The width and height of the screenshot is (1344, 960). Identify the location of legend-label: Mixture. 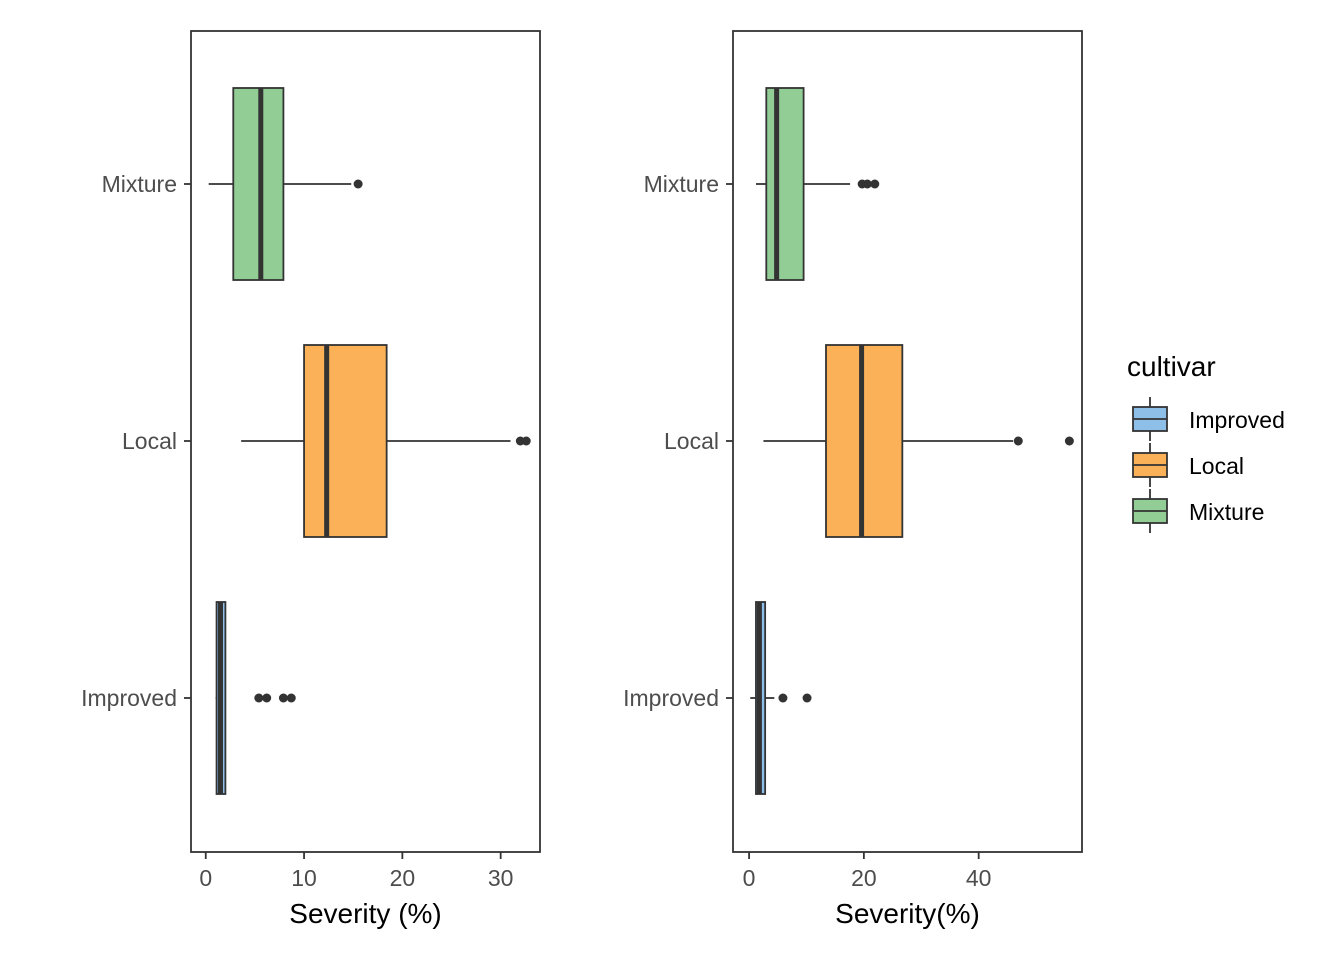
(1226, 512).